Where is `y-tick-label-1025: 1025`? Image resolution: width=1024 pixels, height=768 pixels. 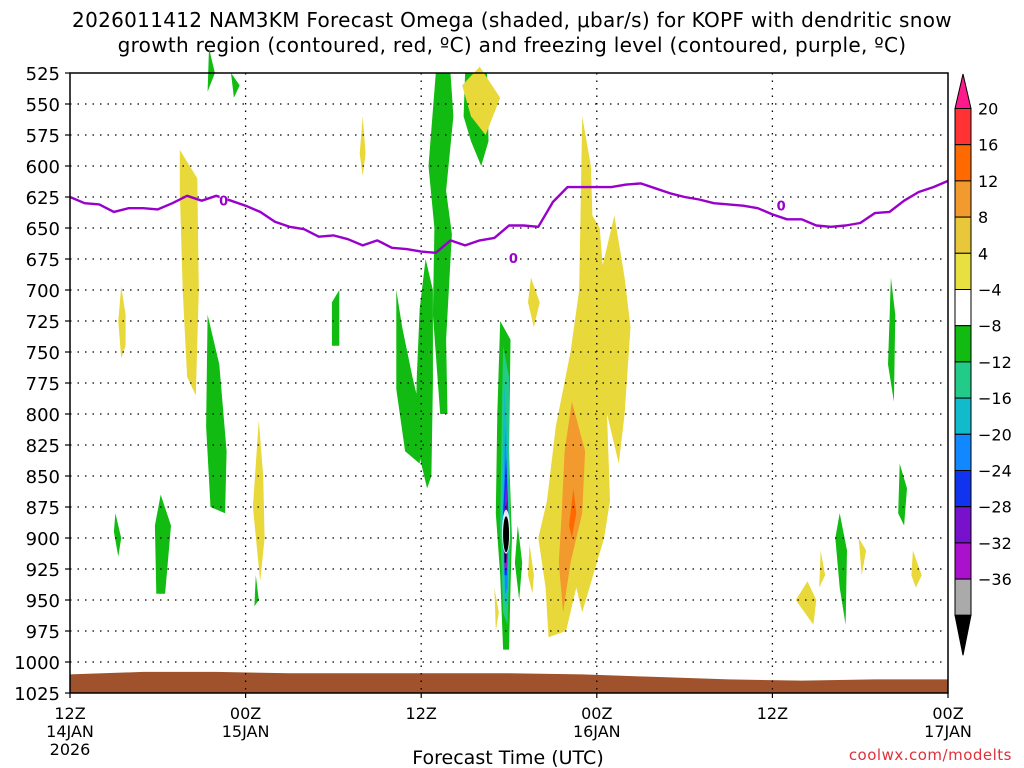 y-tick-label-1025: 1025 is located at coordinates (37, 694).